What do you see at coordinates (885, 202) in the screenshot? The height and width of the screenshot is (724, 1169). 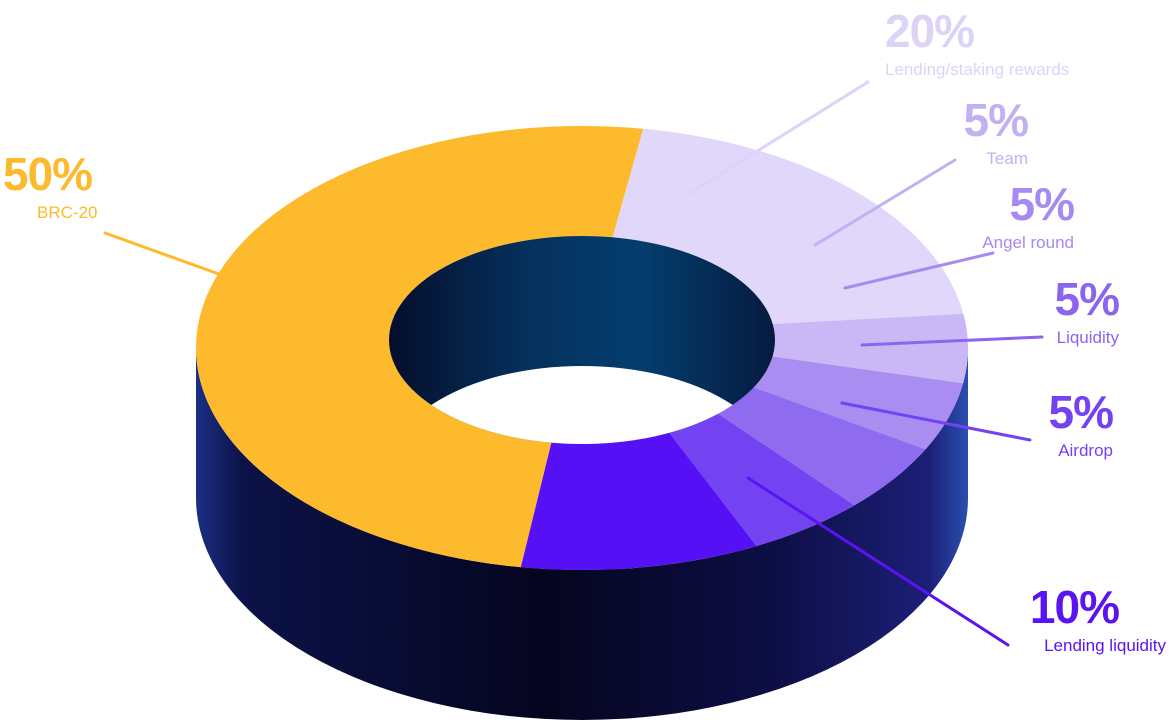 I see `leader-line-team` at bounding box center [885, 202].